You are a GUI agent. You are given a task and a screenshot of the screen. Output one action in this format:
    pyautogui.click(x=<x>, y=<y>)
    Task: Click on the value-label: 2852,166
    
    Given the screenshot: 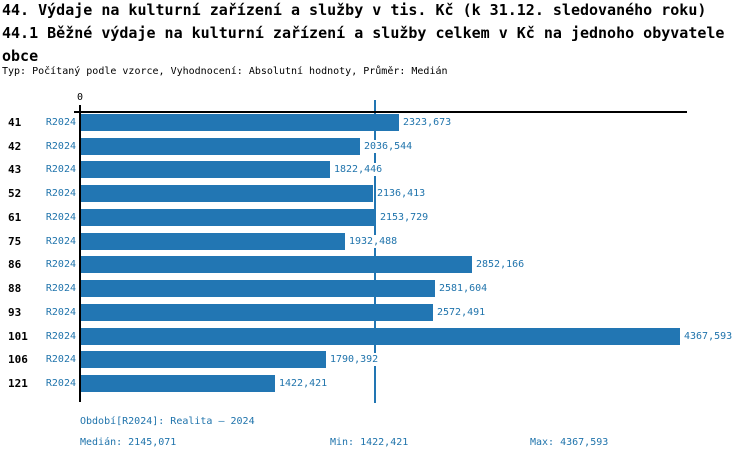 What is the action you would take?
    pyautogui.click(x=501, y=264)
    